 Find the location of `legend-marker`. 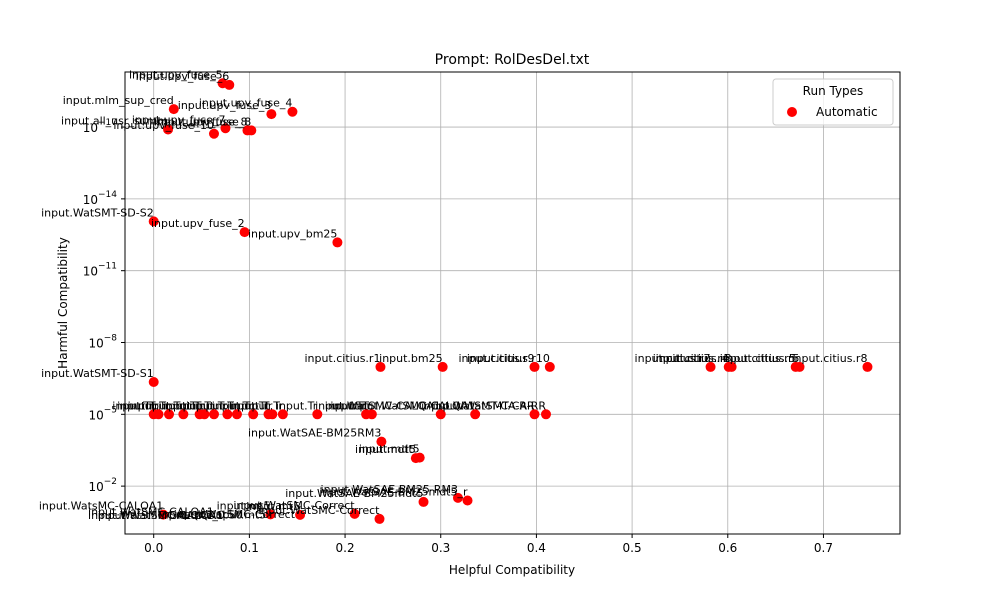

legend-marker is located at coordinates (792, 112).